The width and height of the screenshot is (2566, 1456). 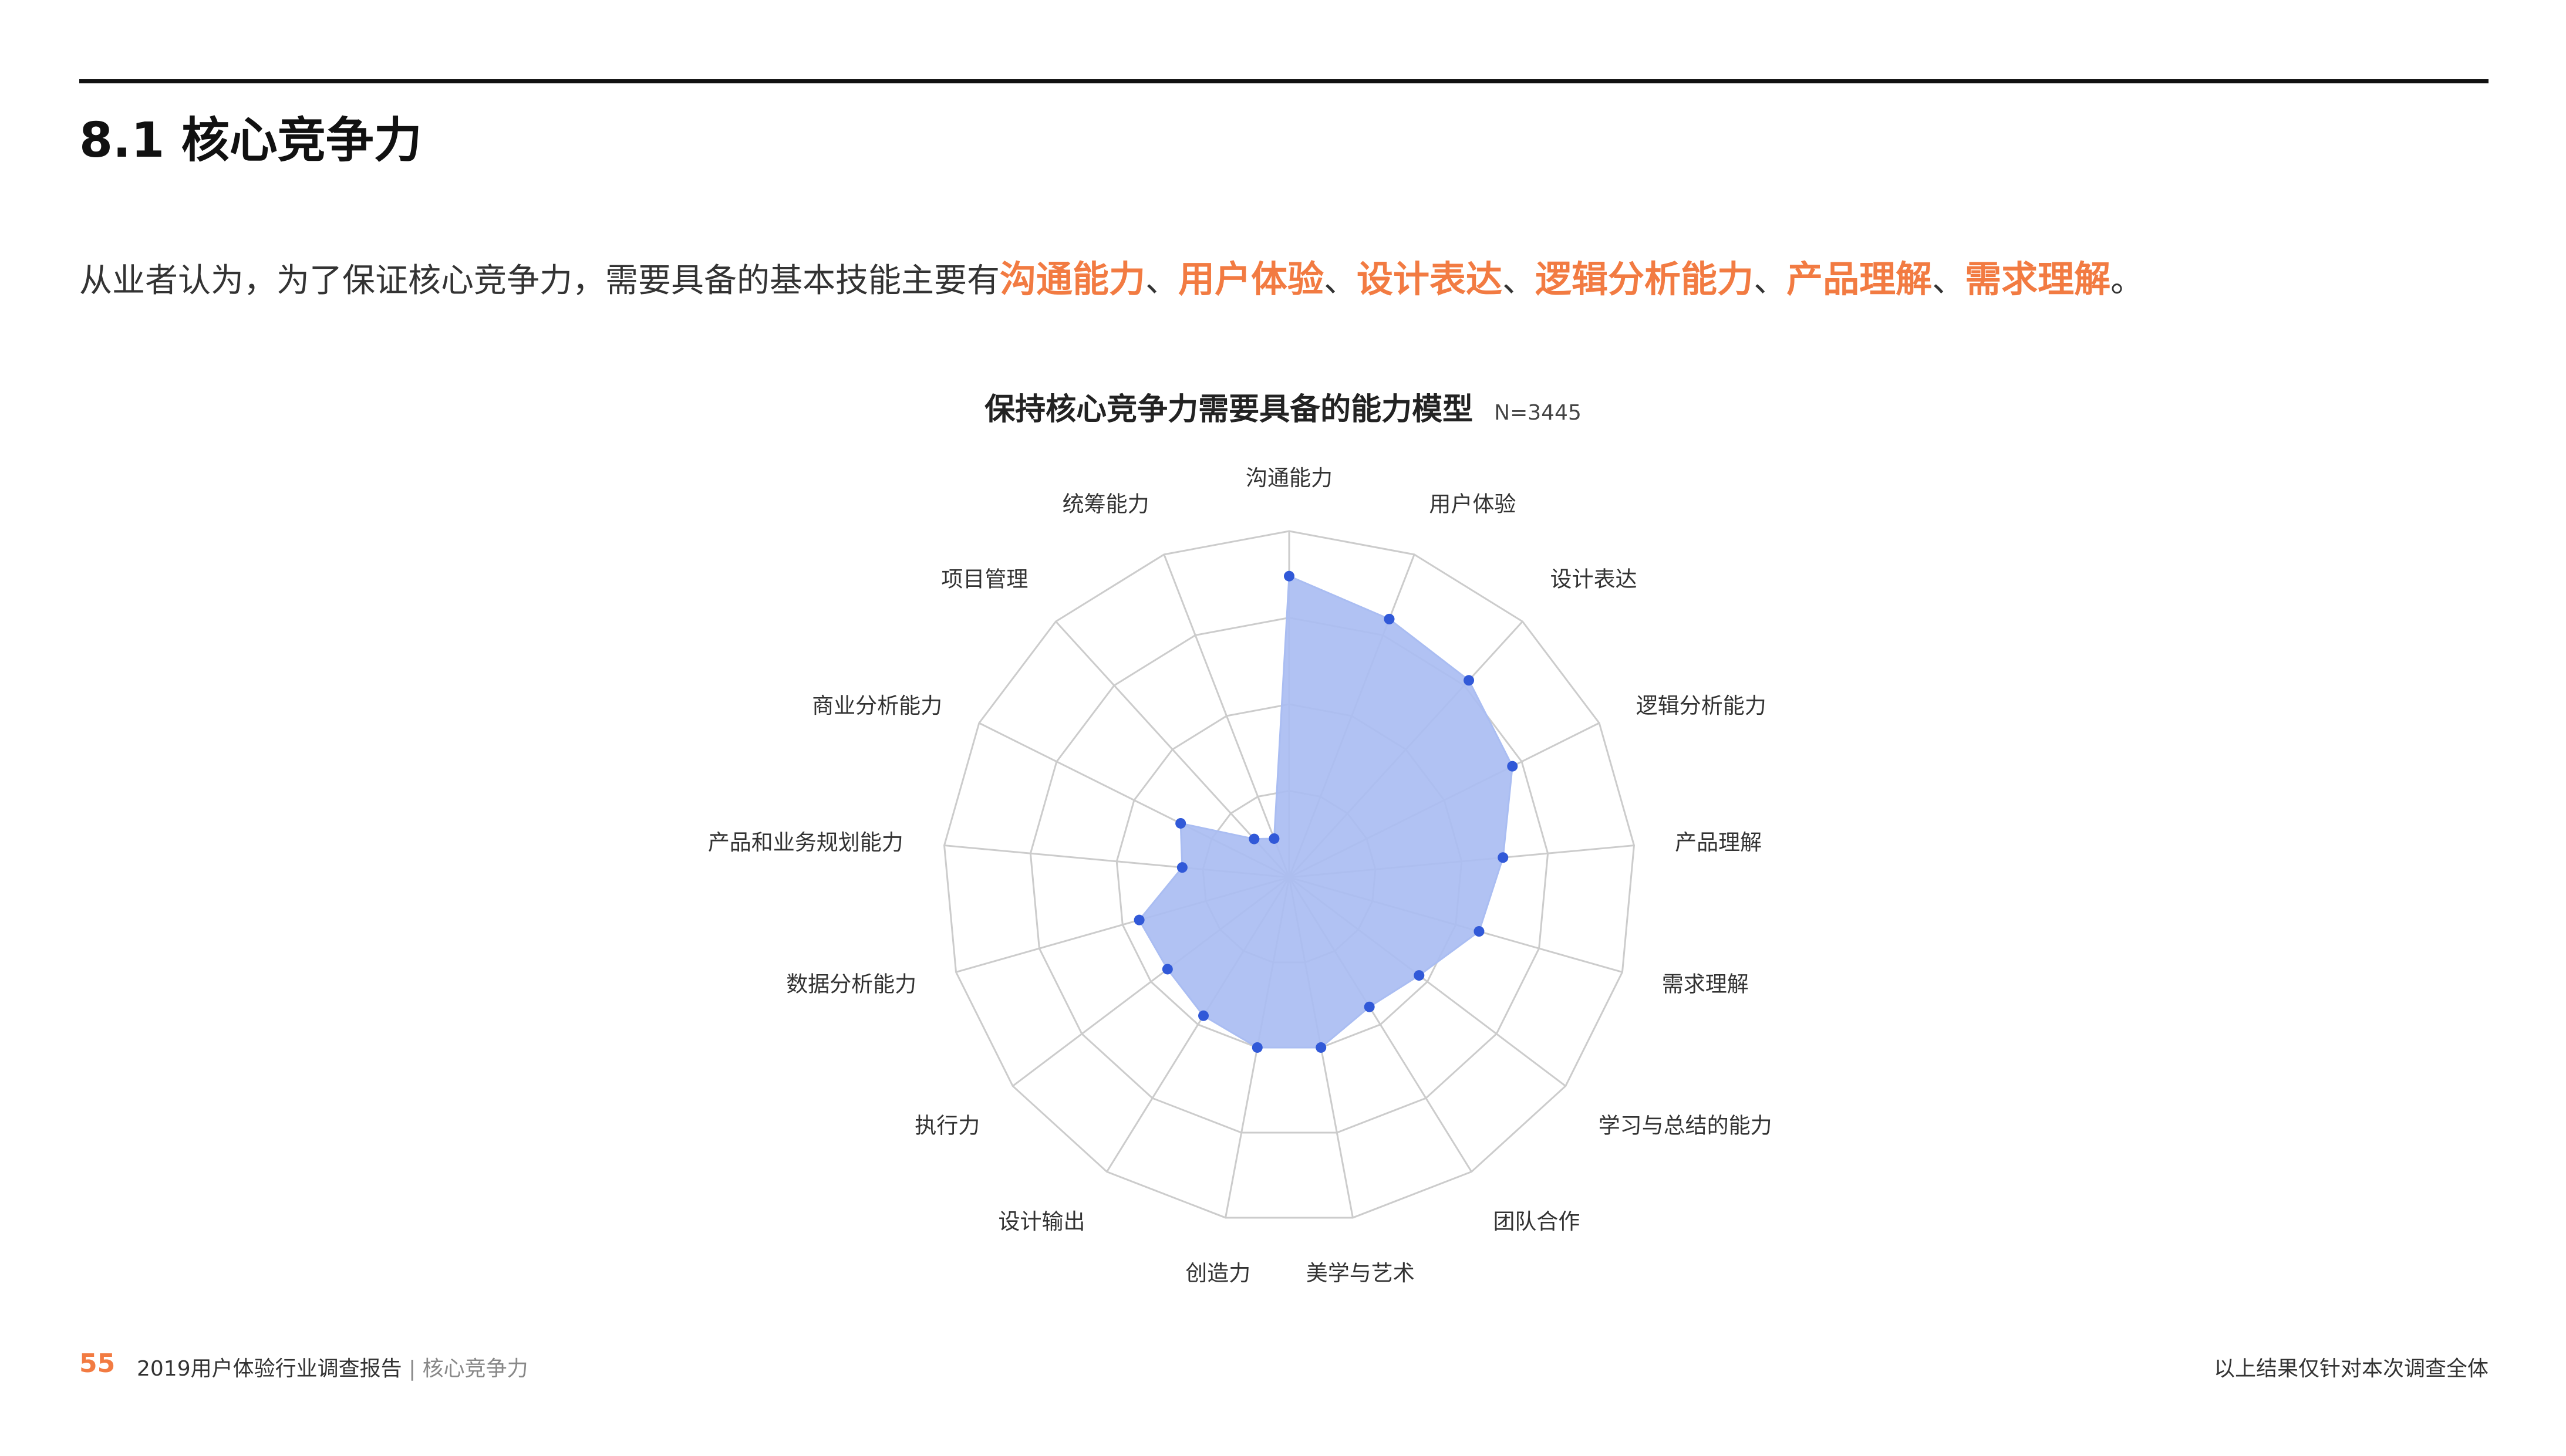 What do you see at coordinates (1859, 279) in the screenshot?
I see `highlight-skill: 产品理解` at bounding box center [1859, 279].